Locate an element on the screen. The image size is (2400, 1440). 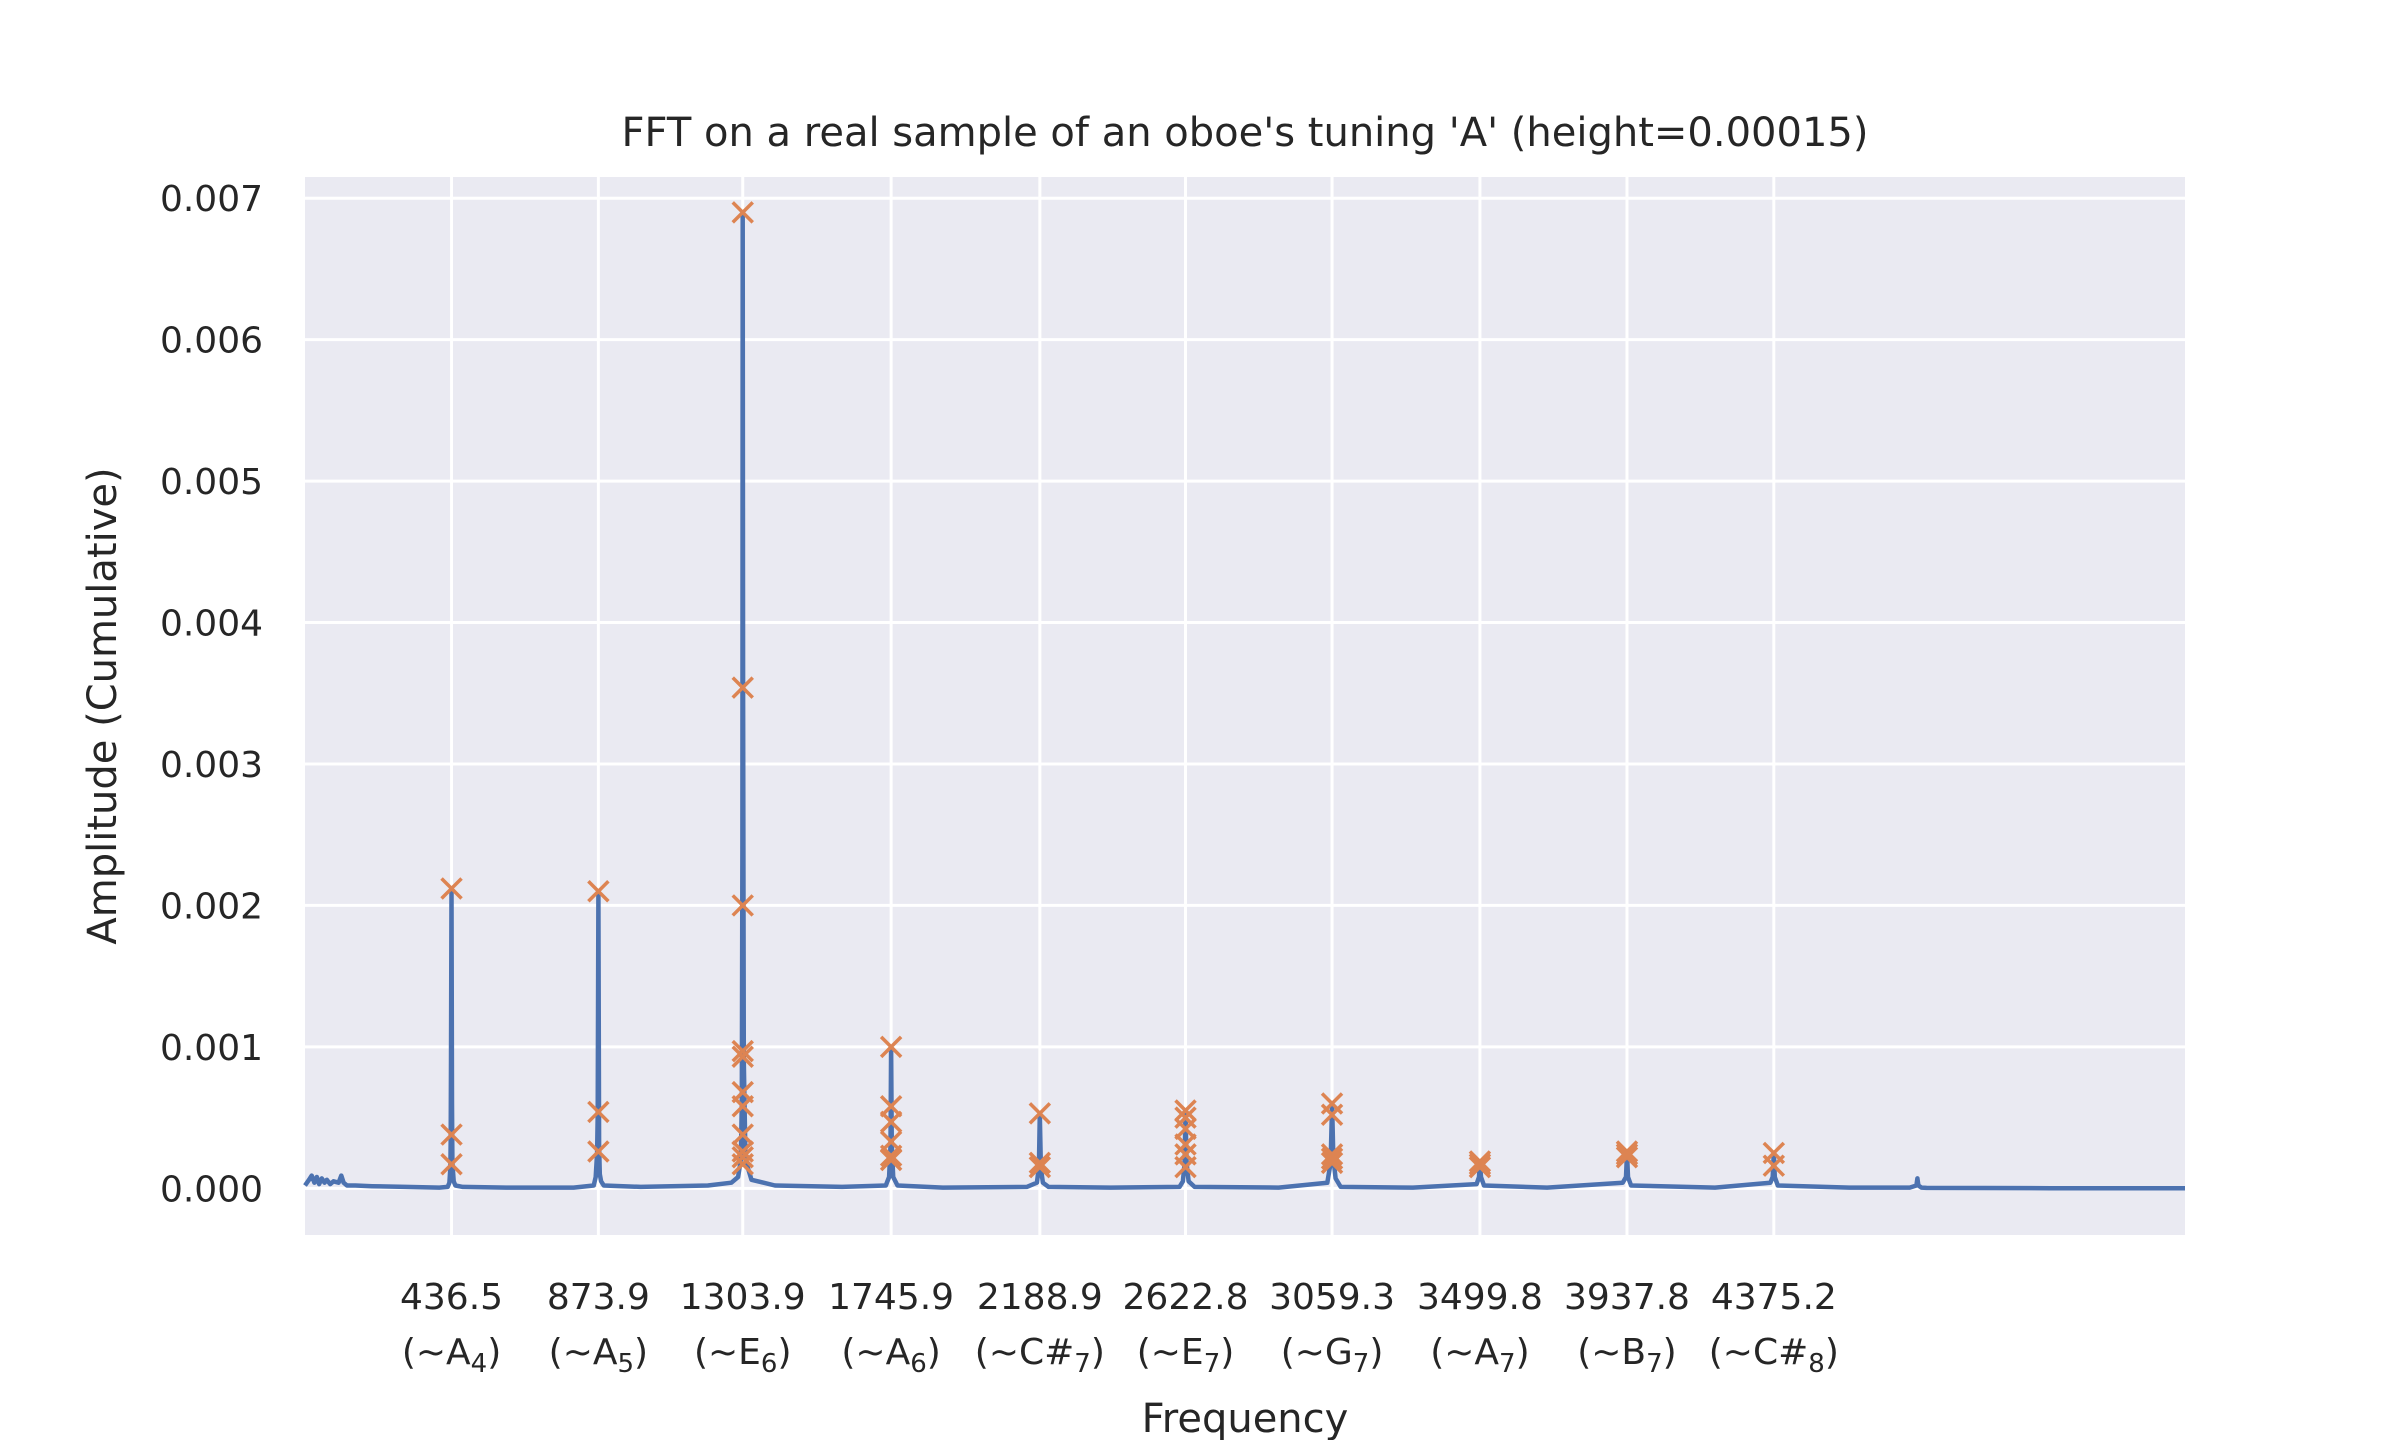
y-tick-label: 0.007 is located at coordinates (211, 199).